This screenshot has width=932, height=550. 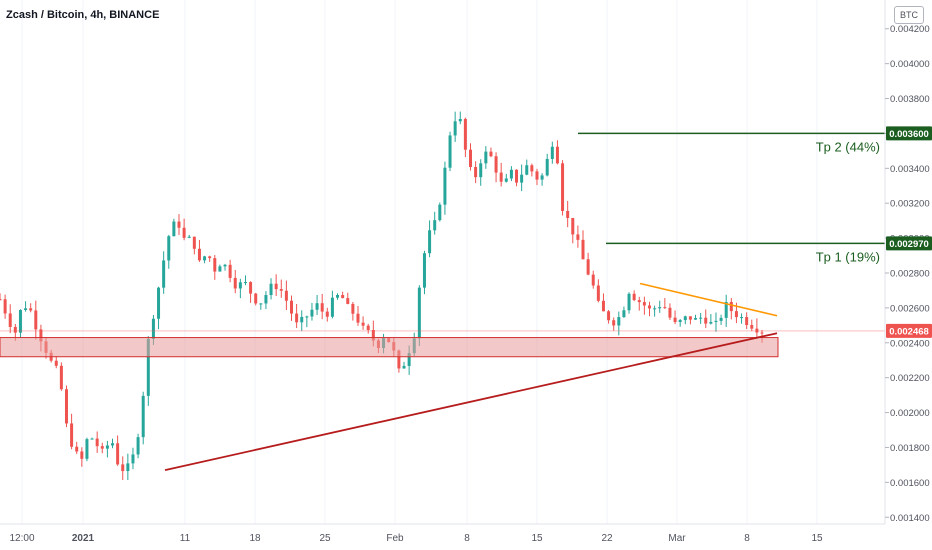 What do you see at coordinates (910, 483) in the screenshot?
I see `y-tick-label: 0.001600` at bounding box center [910, 483].